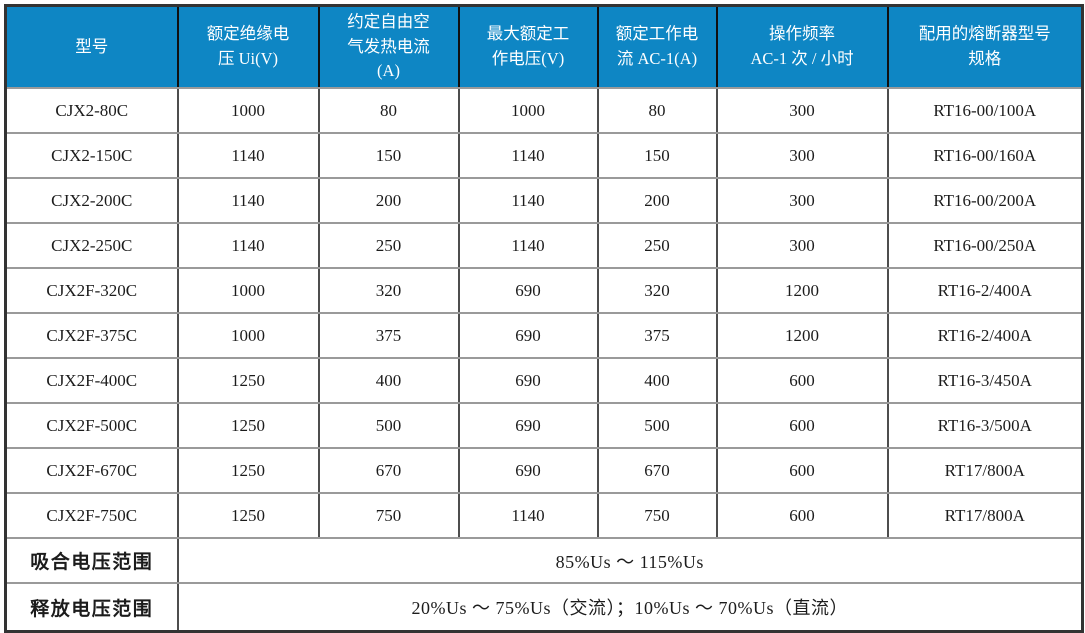  Describe the element at coordinates (985, 47) in the screenshot. I see `column-header-fuse-spec: 配用的熔断器型号 规格` at that location.